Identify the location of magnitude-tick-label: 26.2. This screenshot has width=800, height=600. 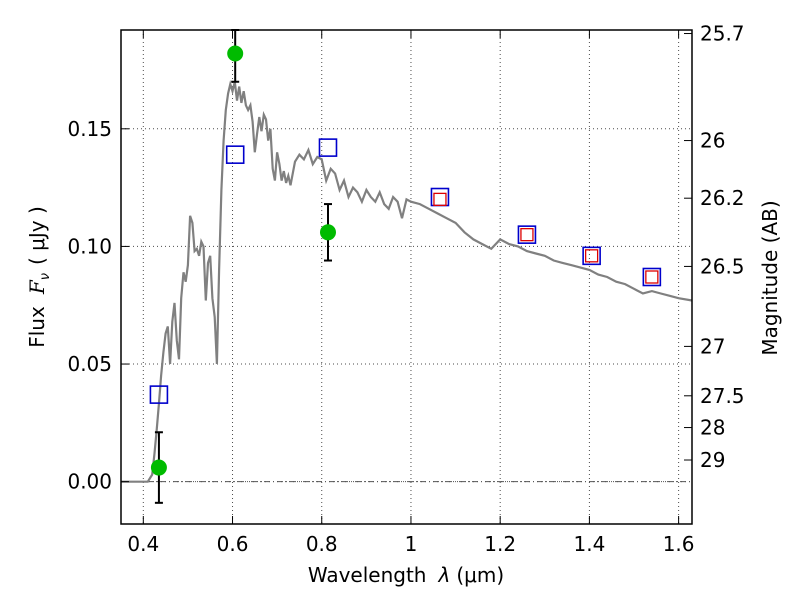
(722, 198).